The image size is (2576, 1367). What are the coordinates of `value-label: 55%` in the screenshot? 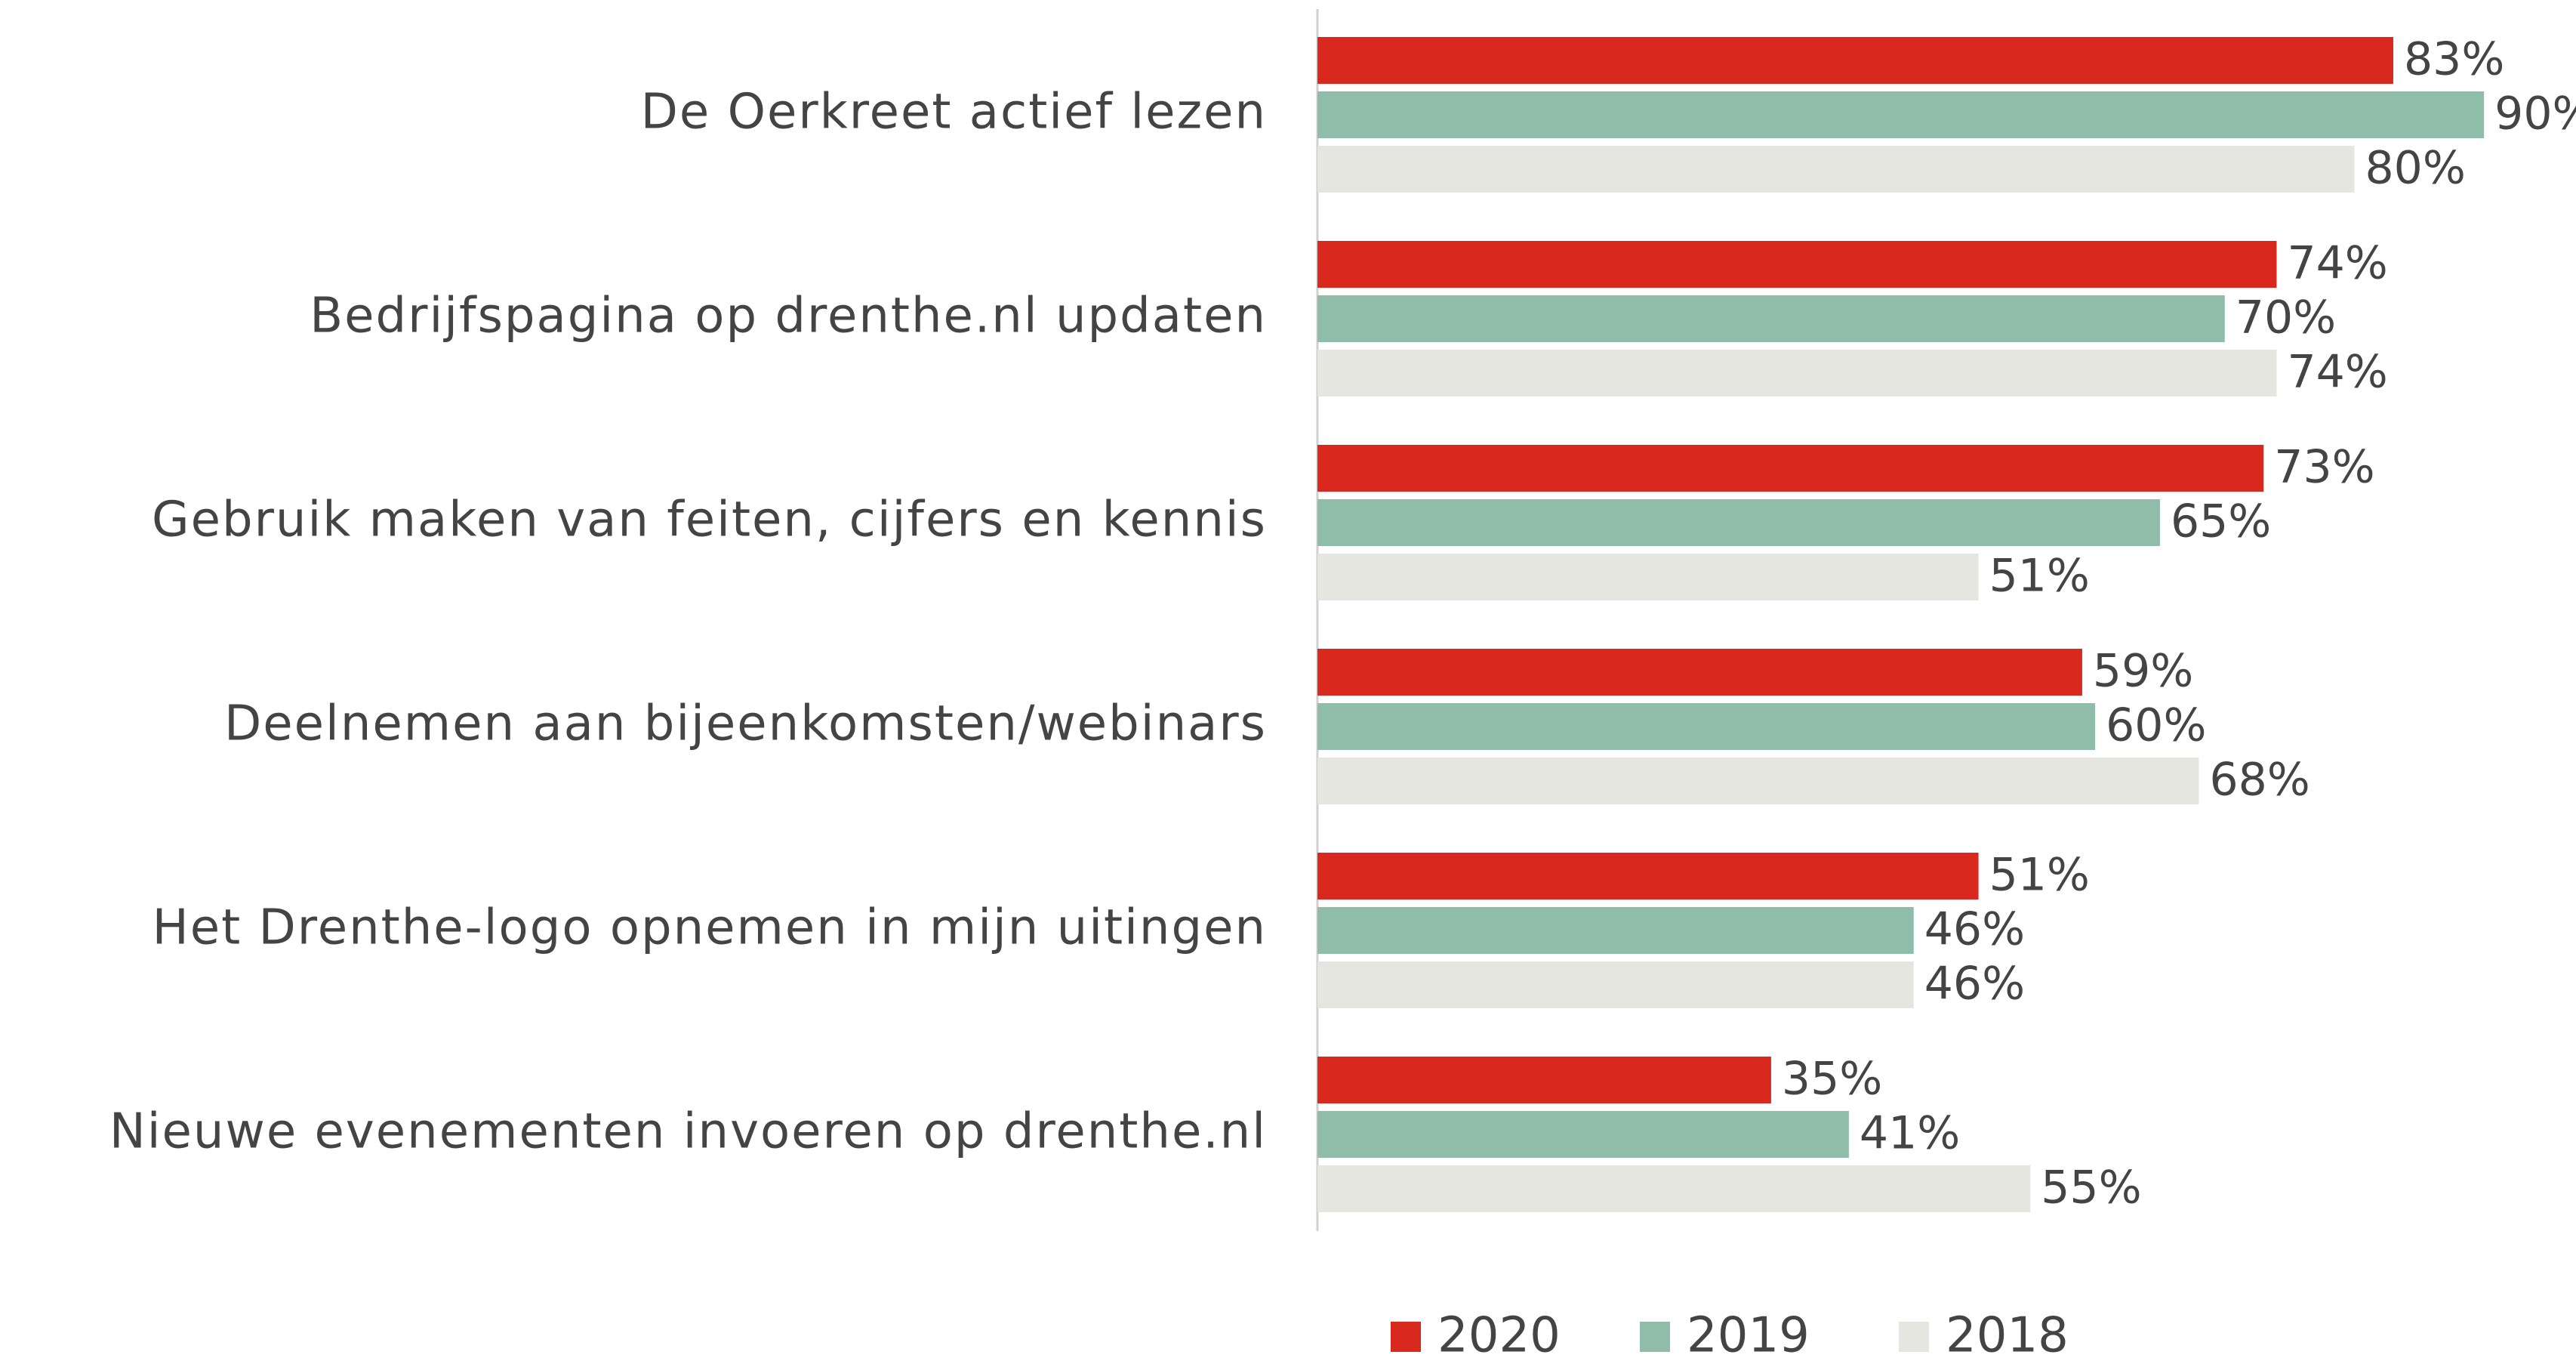 It's located at (2091, 1188).